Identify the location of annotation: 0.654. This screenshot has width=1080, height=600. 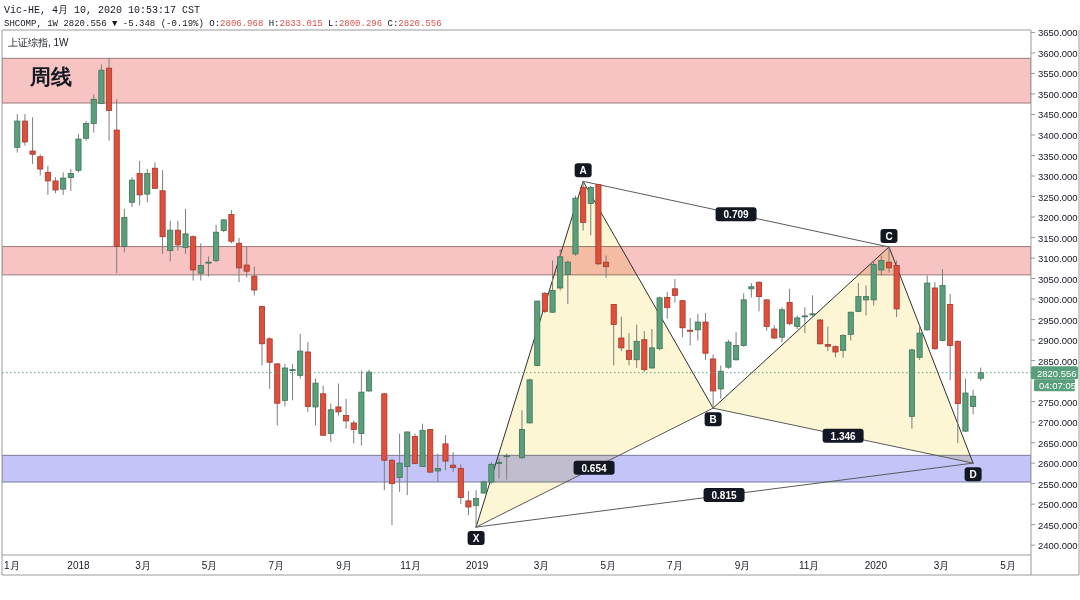
(594, 468).